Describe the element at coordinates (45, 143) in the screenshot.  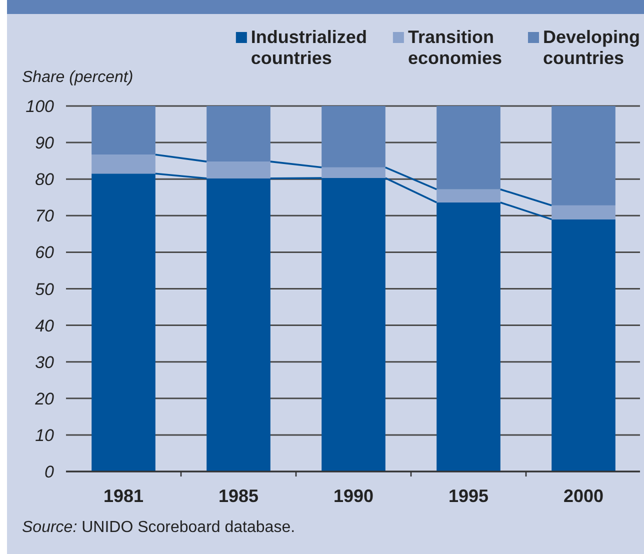
I see `y-tick-label: 90` at that location.